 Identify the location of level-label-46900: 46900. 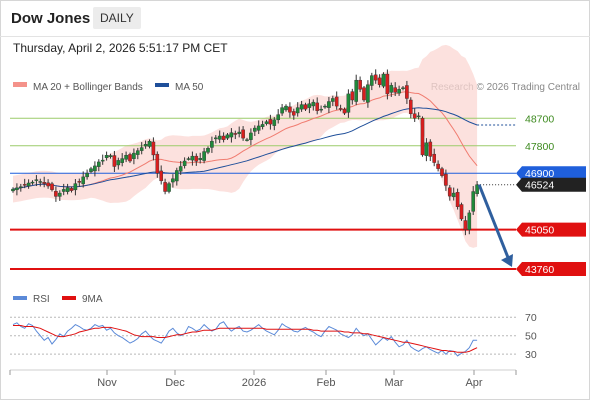
(539, 174).